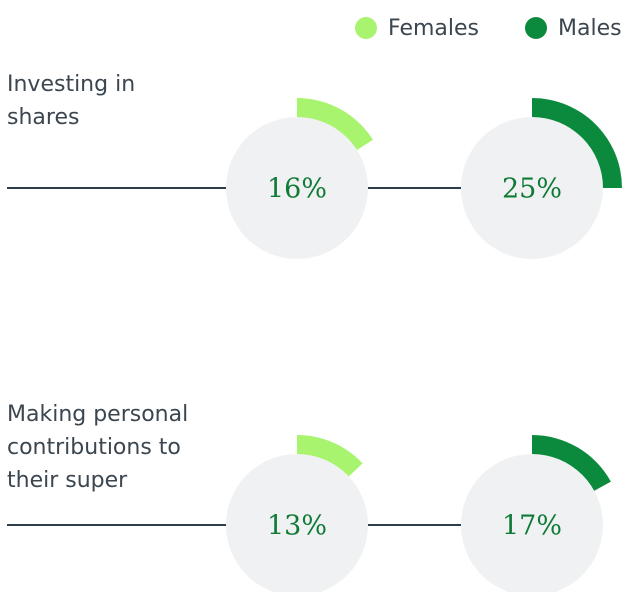 This screenshot has width=632, height=592. Describe the element at coordinates (71, 101) in the screenshot. I see `category-label: Investing in shares` at that location.